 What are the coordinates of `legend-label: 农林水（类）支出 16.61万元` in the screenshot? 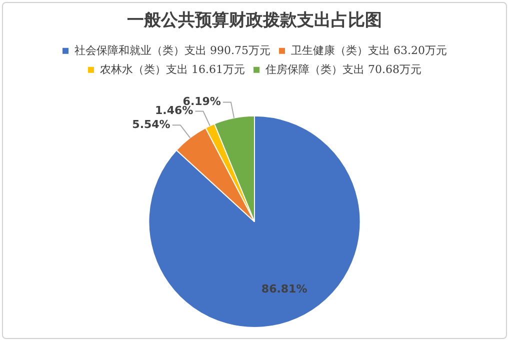 It's located at (173, 69).